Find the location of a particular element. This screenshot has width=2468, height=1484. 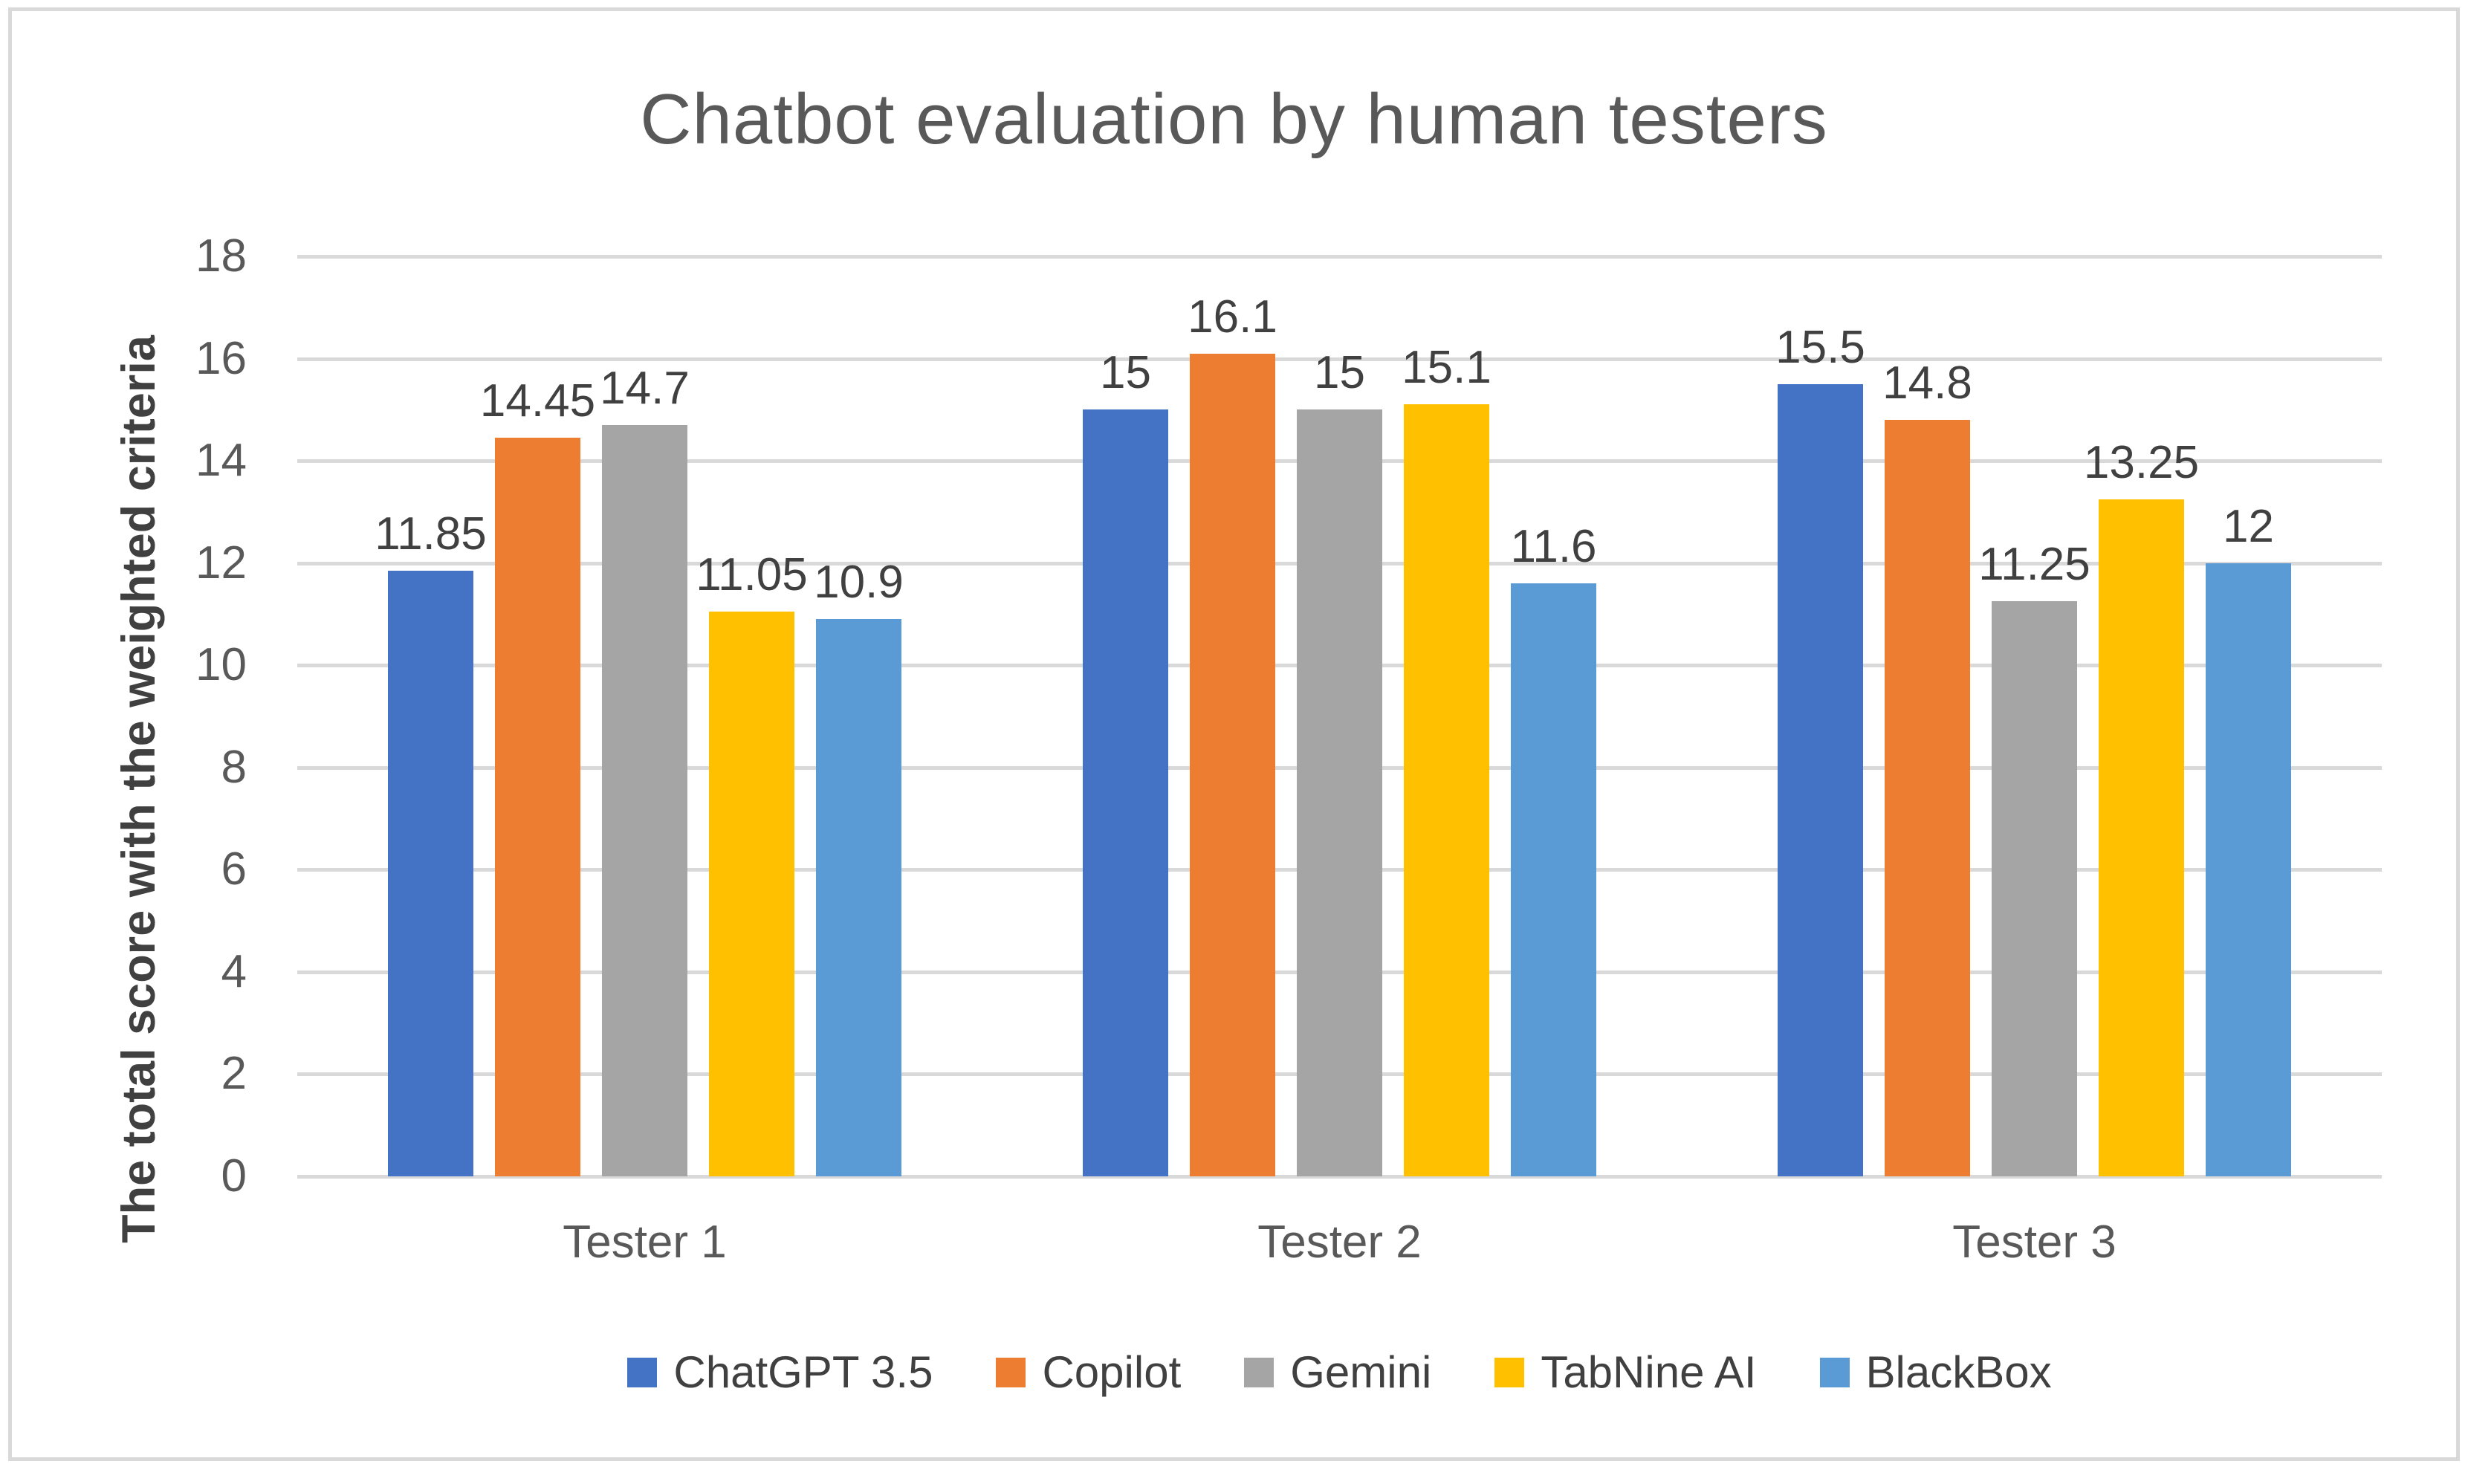

chart-title: Chatbot evaluation by human testers is located at coordinates (1234, 119).